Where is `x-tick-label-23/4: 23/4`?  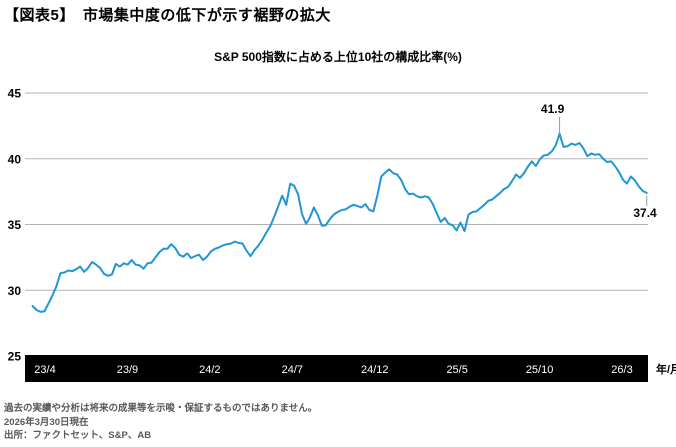 x-tick-label-23/4: 23/4 is located at coordinates (44, 370).